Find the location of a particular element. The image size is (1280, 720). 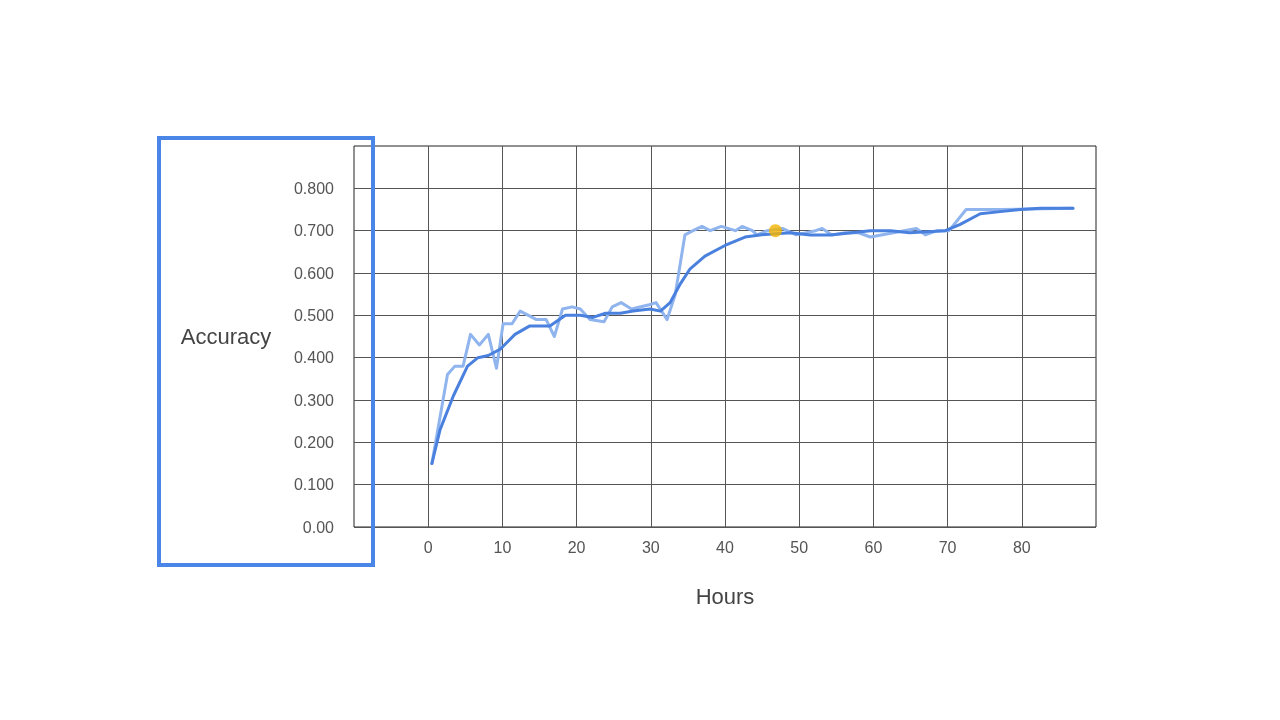

y-tick-label: 0.00 is located at coordinates (318, 527).